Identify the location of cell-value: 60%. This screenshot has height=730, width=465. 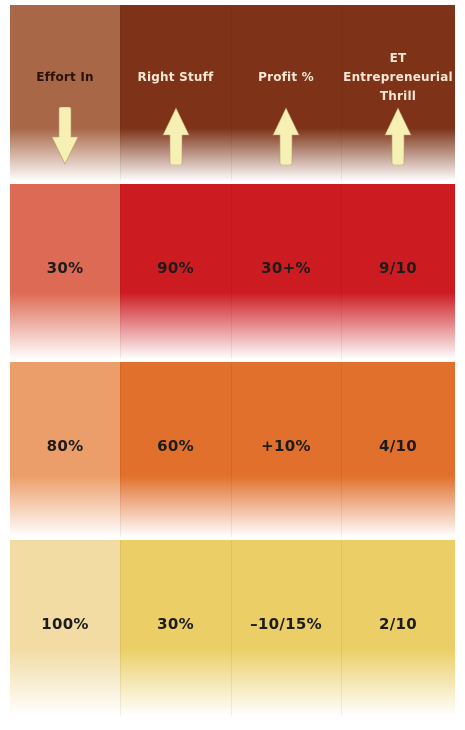
(175, 445).